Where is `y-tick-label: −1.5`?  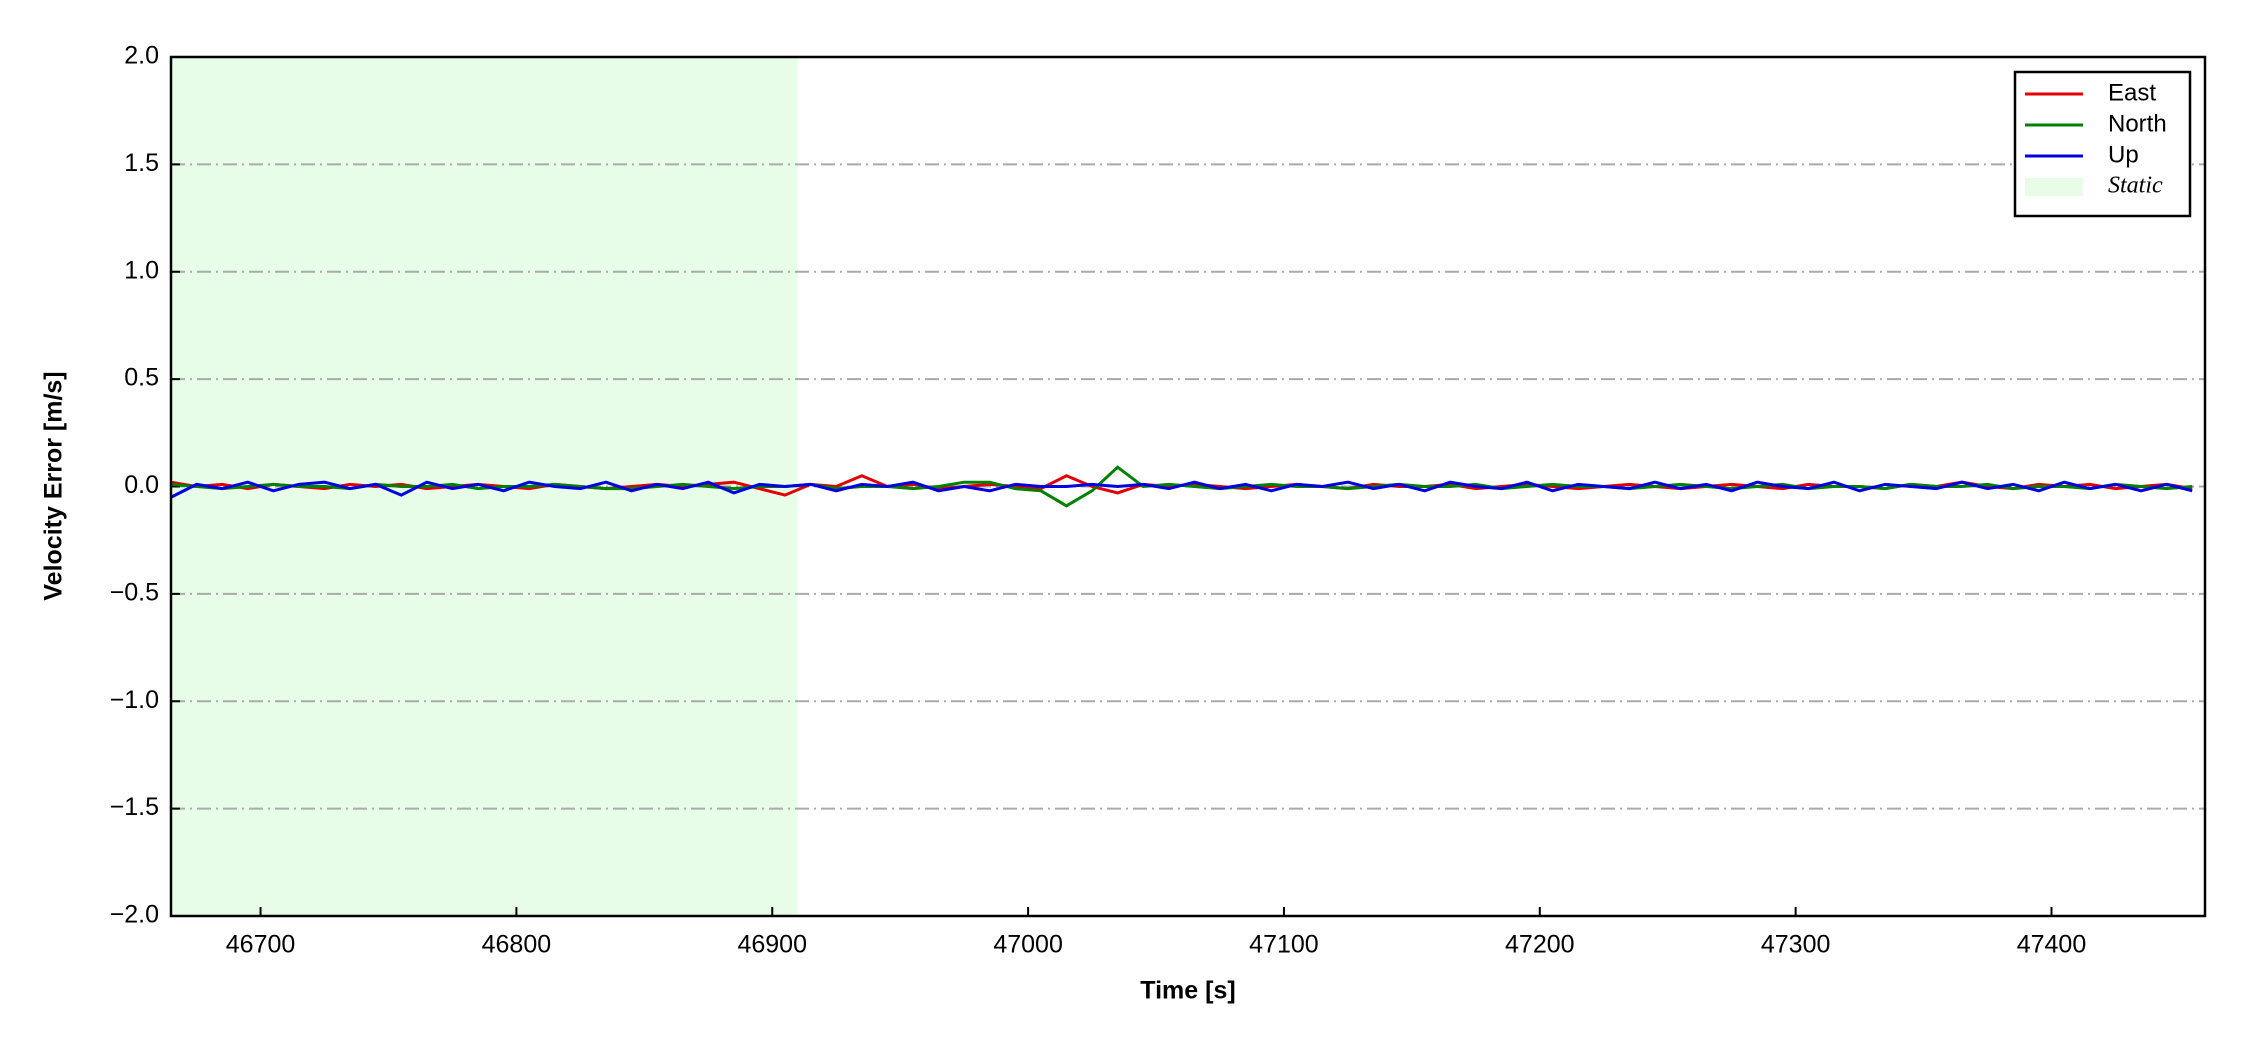 y-tick-label: −1.5 is located at coordinates (134, 807).